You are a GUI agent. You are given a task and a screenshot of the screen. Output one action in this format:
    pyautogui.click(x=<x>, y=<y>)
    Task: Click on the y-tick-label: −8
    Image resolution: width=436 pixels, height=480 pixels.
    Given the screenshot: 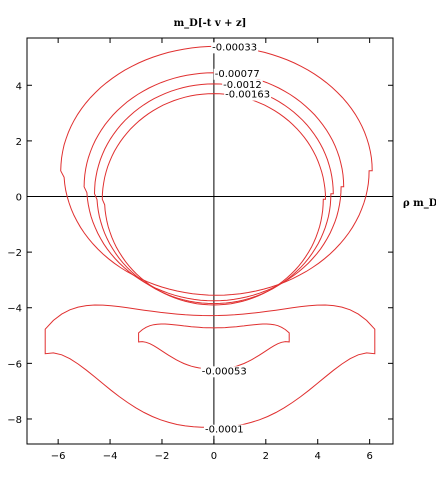 What is the action you would take?
    pyautogui.click(x=14, y=420)
    